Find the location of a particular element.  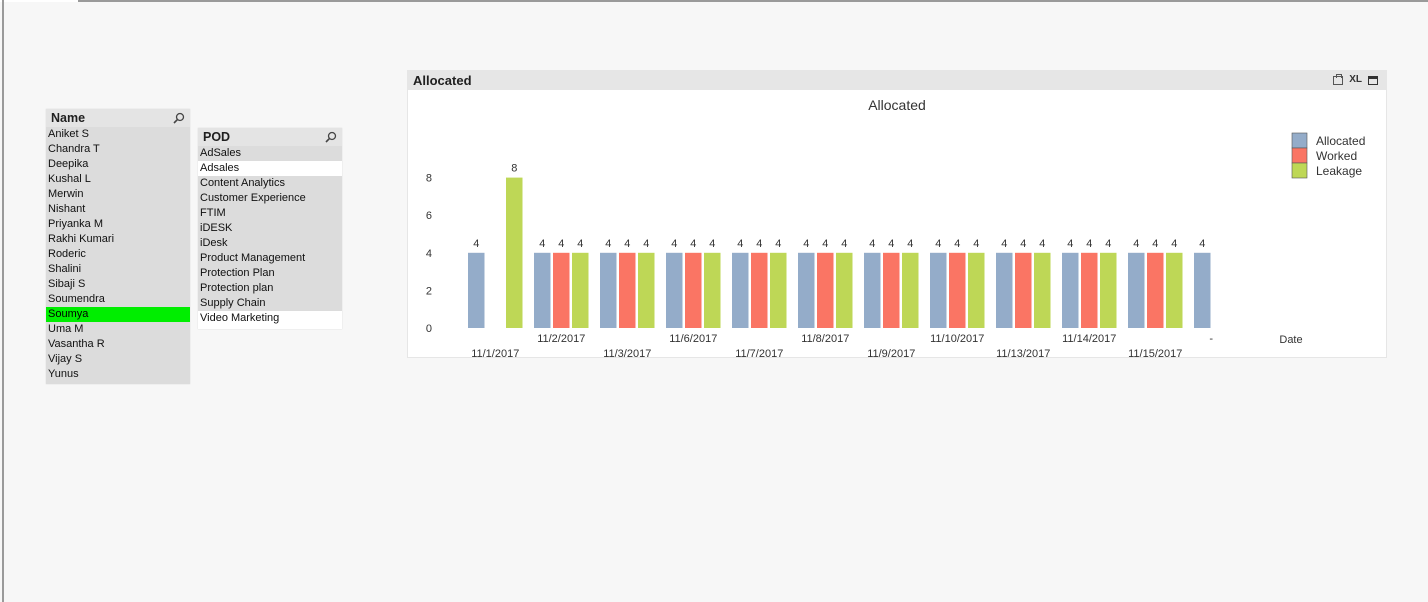

window-top-border is located at coordinates (714, 1).